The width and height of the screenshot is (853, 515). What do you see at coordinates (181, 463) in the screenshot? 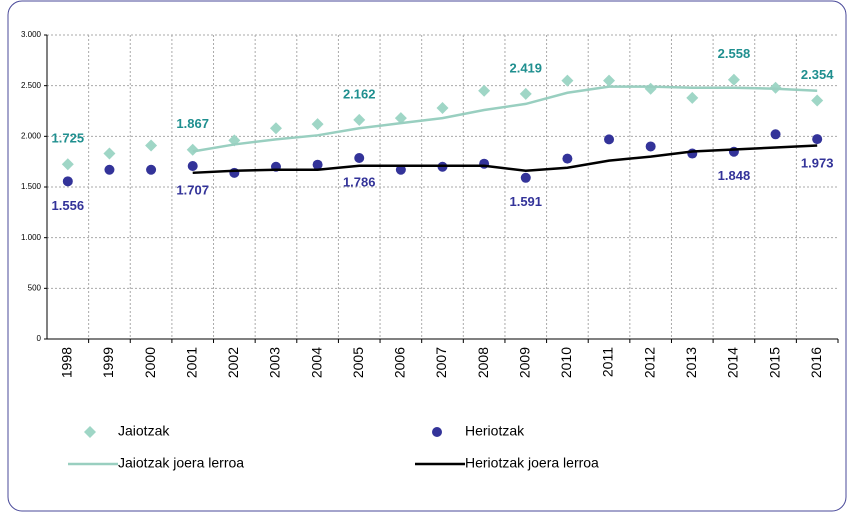
I see `legend-label: Jaiotzak joera lerroa` at bounding box center [181, 463].